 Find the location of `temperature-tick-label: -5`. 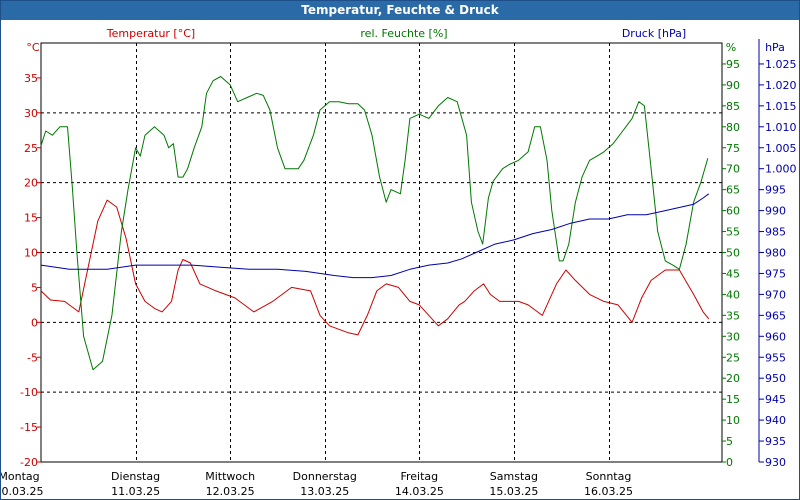

temperature-tick-label: -5 is located at coordinates (32, 357).